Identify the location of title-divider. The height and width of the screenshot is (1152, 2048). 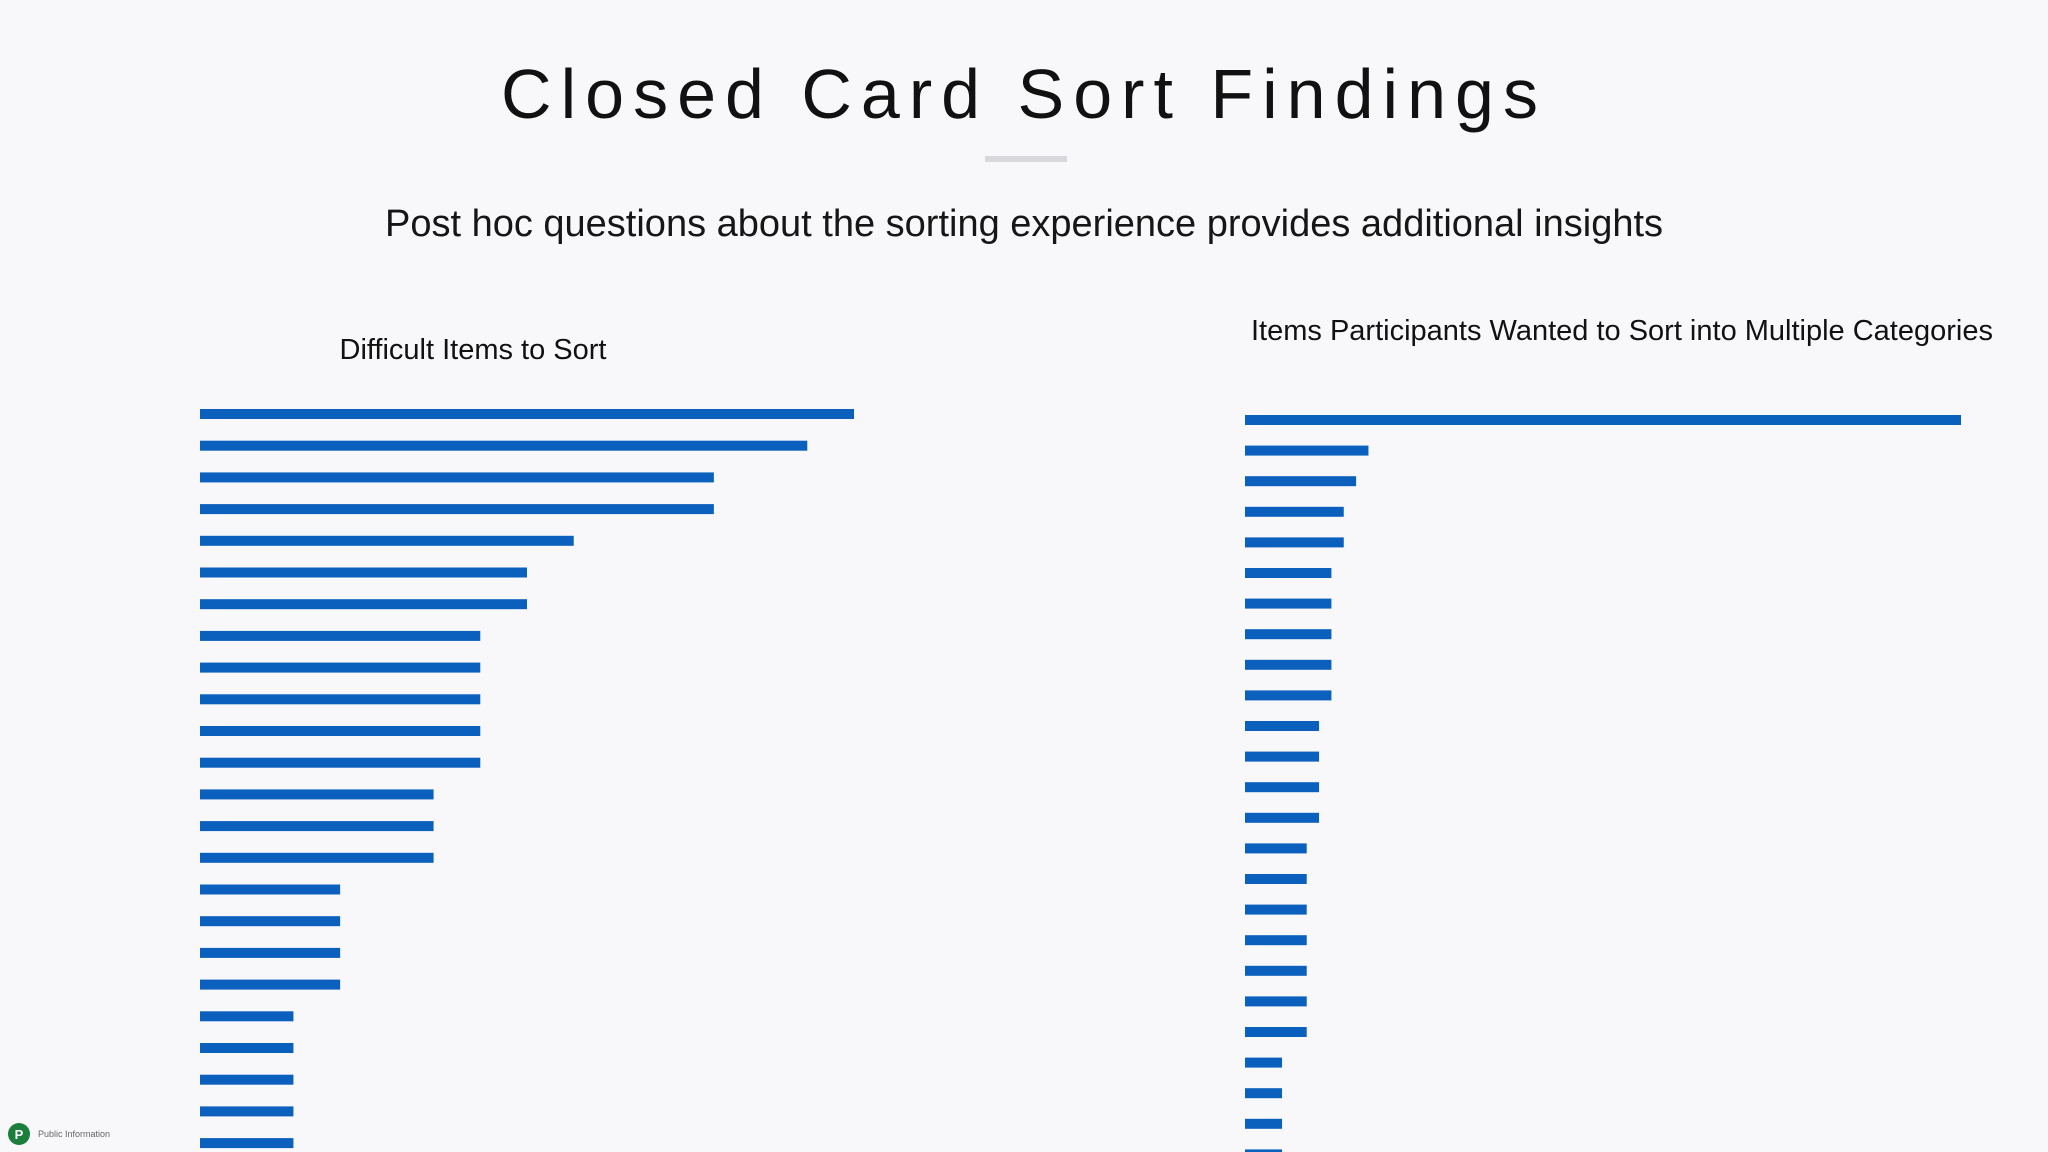
(1026, 159).